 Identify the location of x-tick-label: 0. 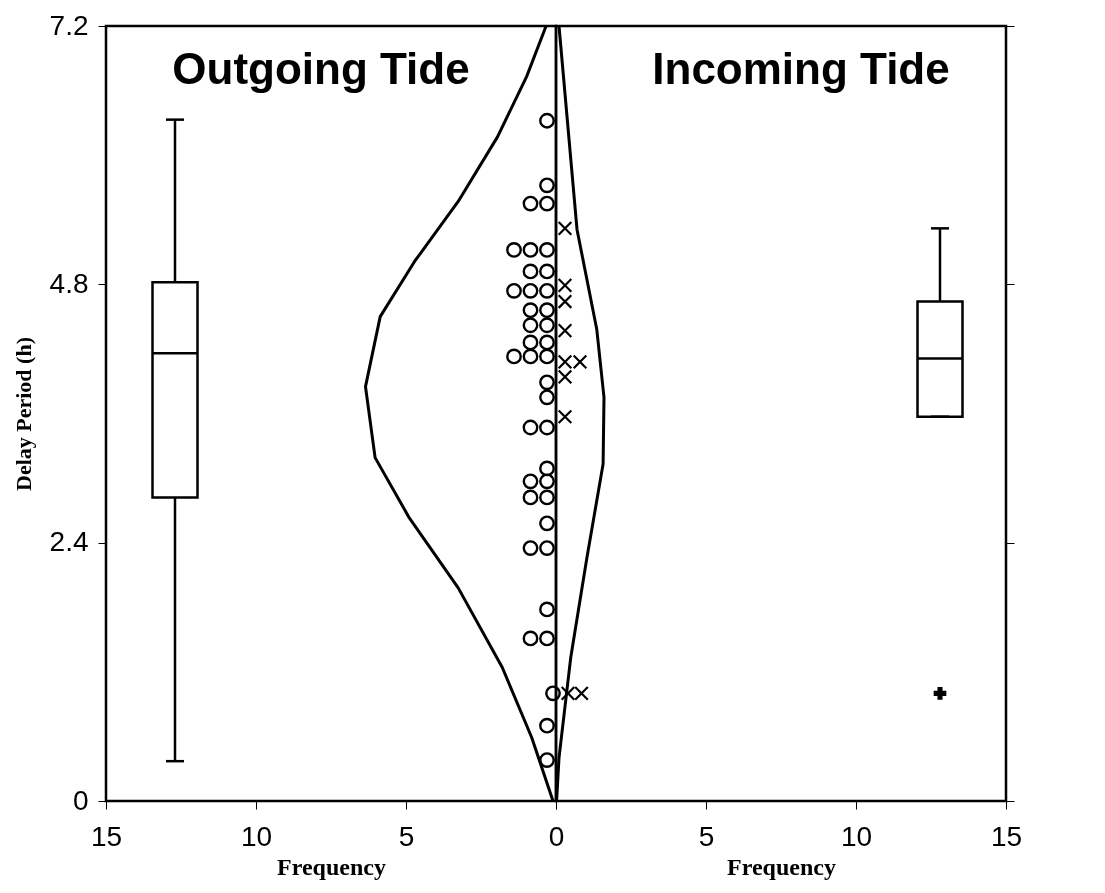
(556, 836).